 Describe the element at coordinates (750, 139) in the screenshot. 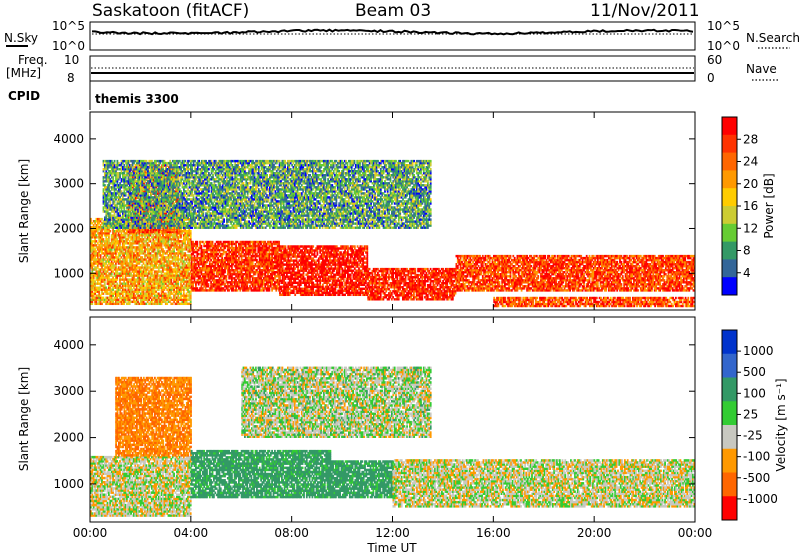

I see `power-colorbar-tick: 28` at that location.